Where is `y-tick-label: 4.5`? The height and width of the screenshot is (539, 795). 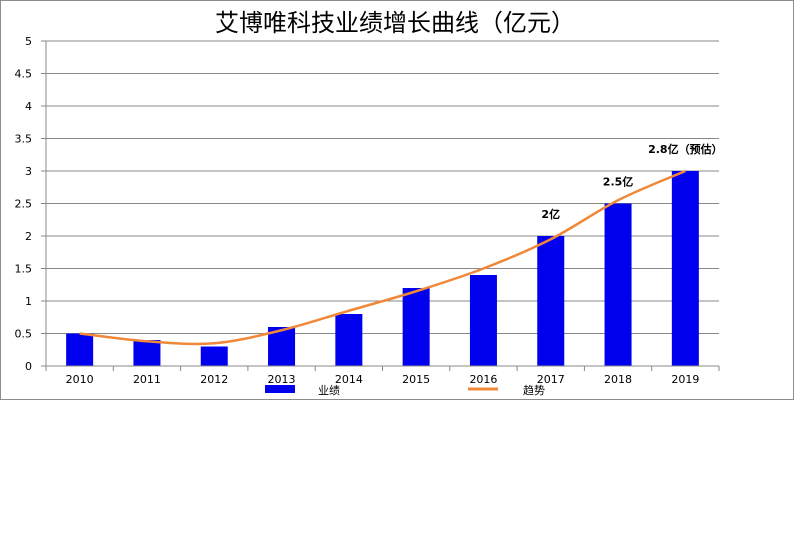 y-tick-label: 4.5 is located at coordinates (24, 74).